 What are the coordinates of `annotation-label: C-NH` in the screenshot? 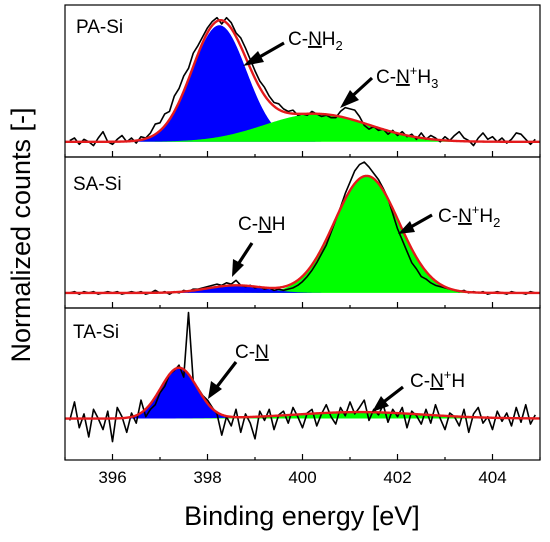 It's located at (262, 224).